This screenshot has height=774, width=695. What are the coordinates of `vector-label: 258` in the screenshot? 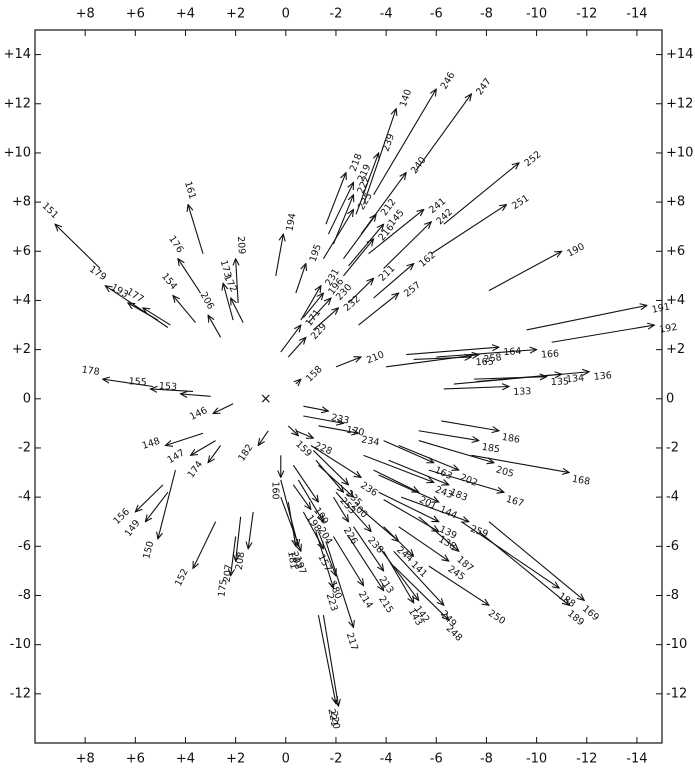 It's located at (492, 358).